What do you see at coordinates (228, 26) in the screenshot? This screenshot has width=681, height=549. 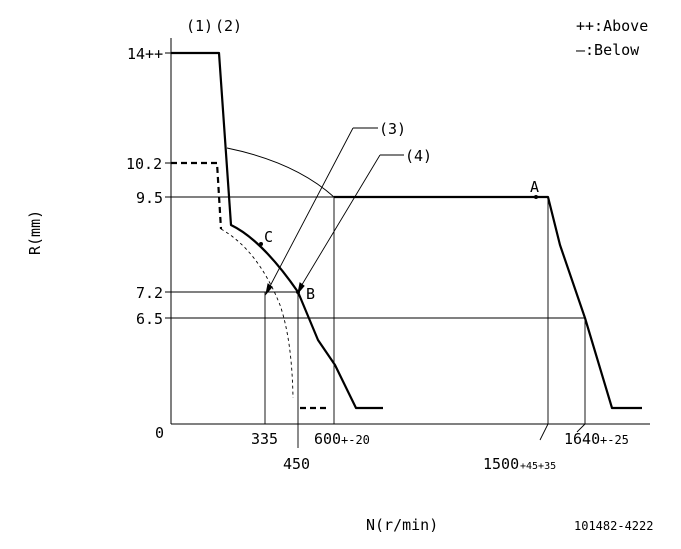 I see `label-2: (2)` at bounding box center [228, 26].